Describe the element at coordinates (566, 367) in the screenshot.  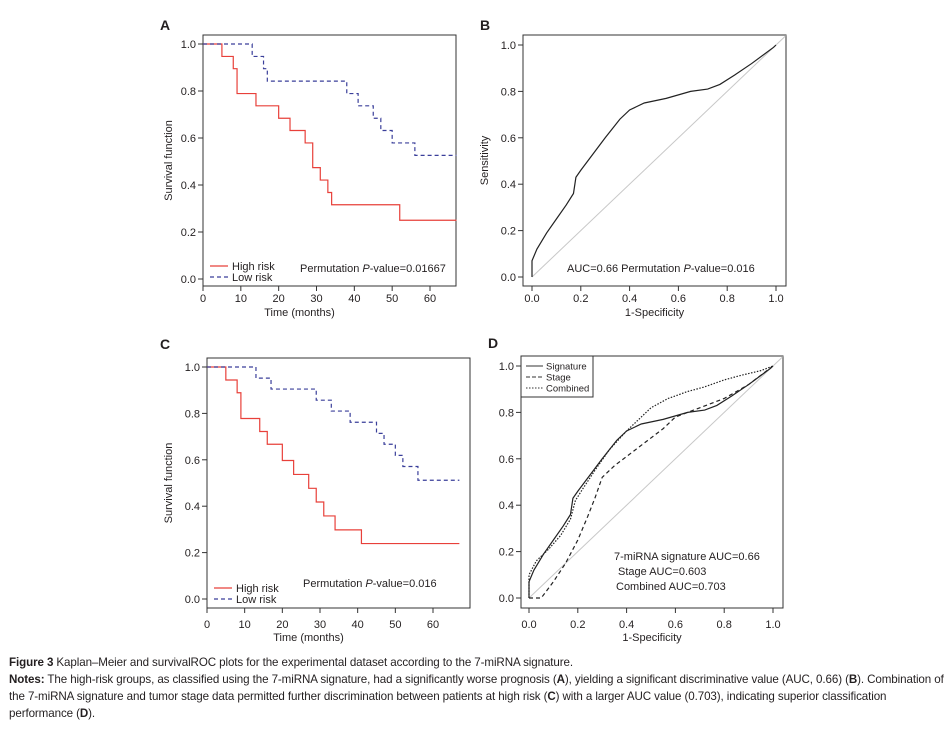
I see `legend-label: Signature` at that location.